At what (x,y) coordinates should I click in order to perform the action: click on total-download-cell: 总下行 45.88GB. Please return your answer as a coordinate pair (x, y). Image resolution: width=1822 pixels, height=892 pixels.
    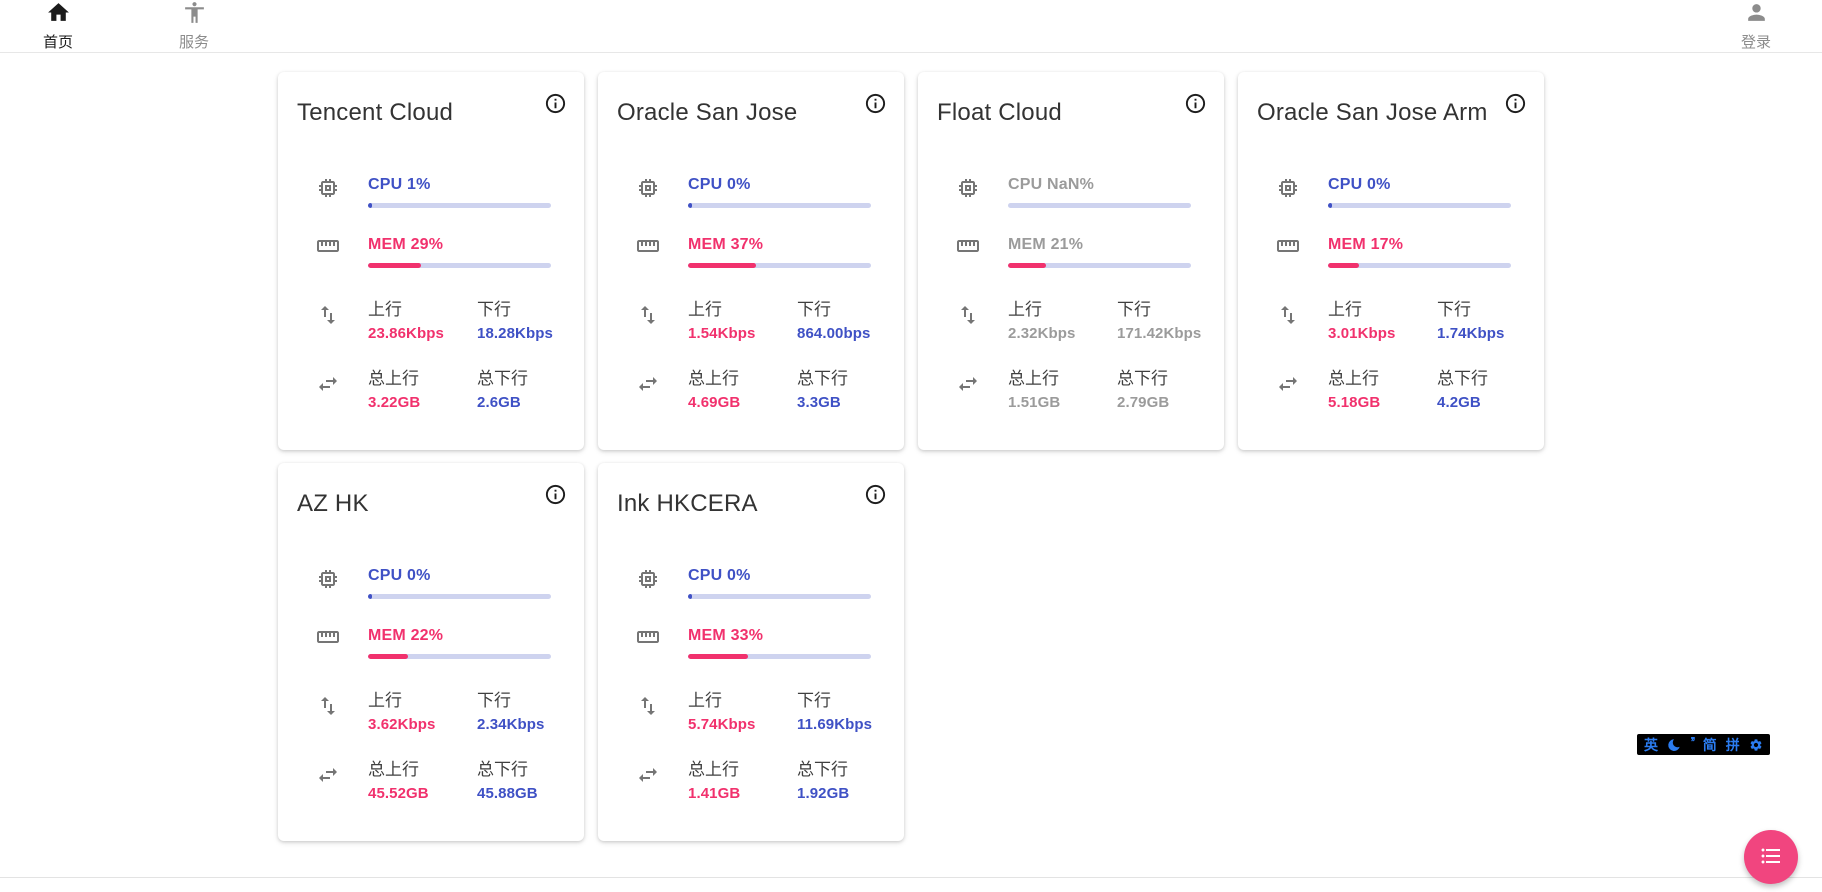
    Looking at the image, I should click on (514, 778).